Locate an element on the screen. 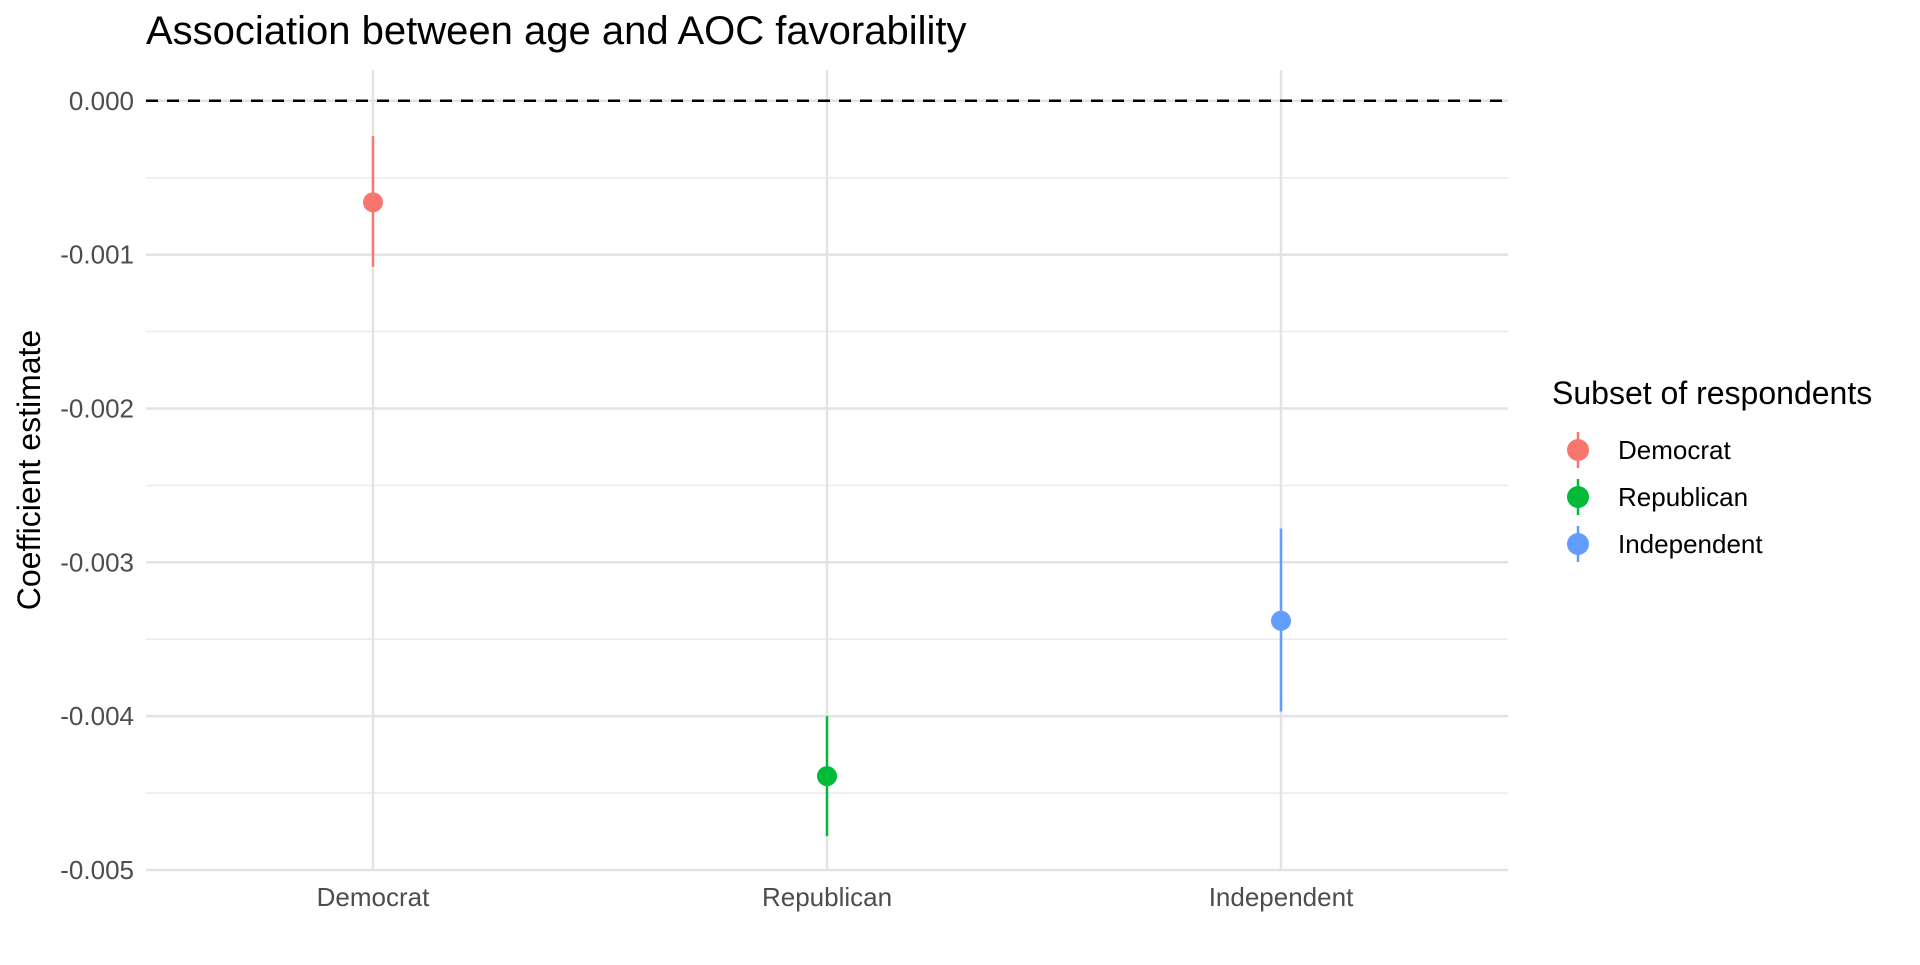 The width and height of the screenshot is (1920, 965). y-tick-label: -0.005 is located at coordinates (97, 870).